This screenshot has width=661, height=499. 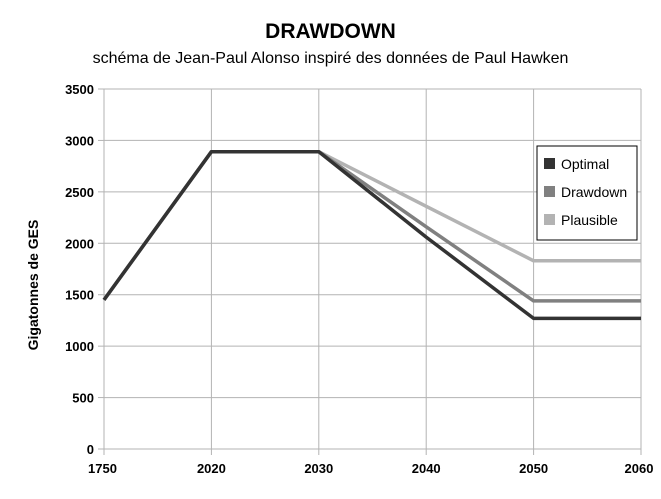 I want to click on legend-swatch-optimal, so click(x=549, y=163).